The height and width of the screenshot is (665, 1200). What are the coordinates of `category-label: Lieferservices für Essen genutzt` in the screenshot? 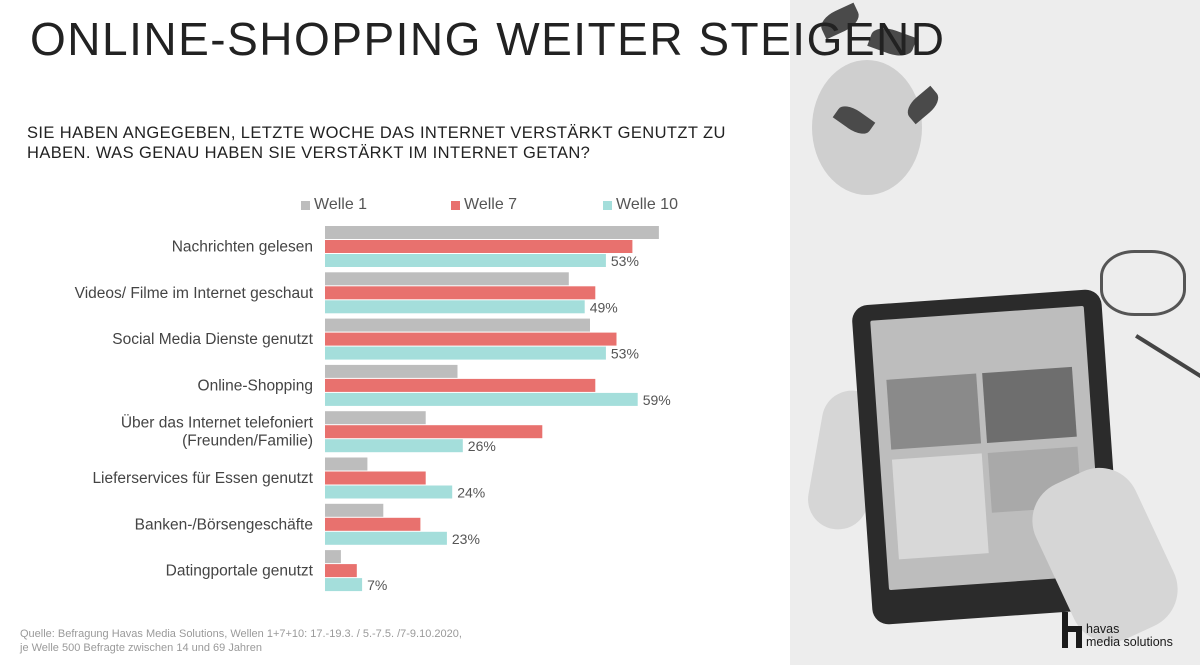 It's located at (202, 478).